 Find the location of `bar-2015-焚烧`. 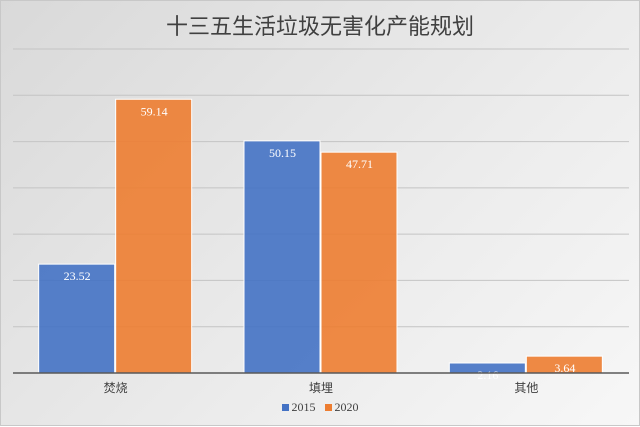

bar-2015-焚烧 is located at coordinates (77, 318).